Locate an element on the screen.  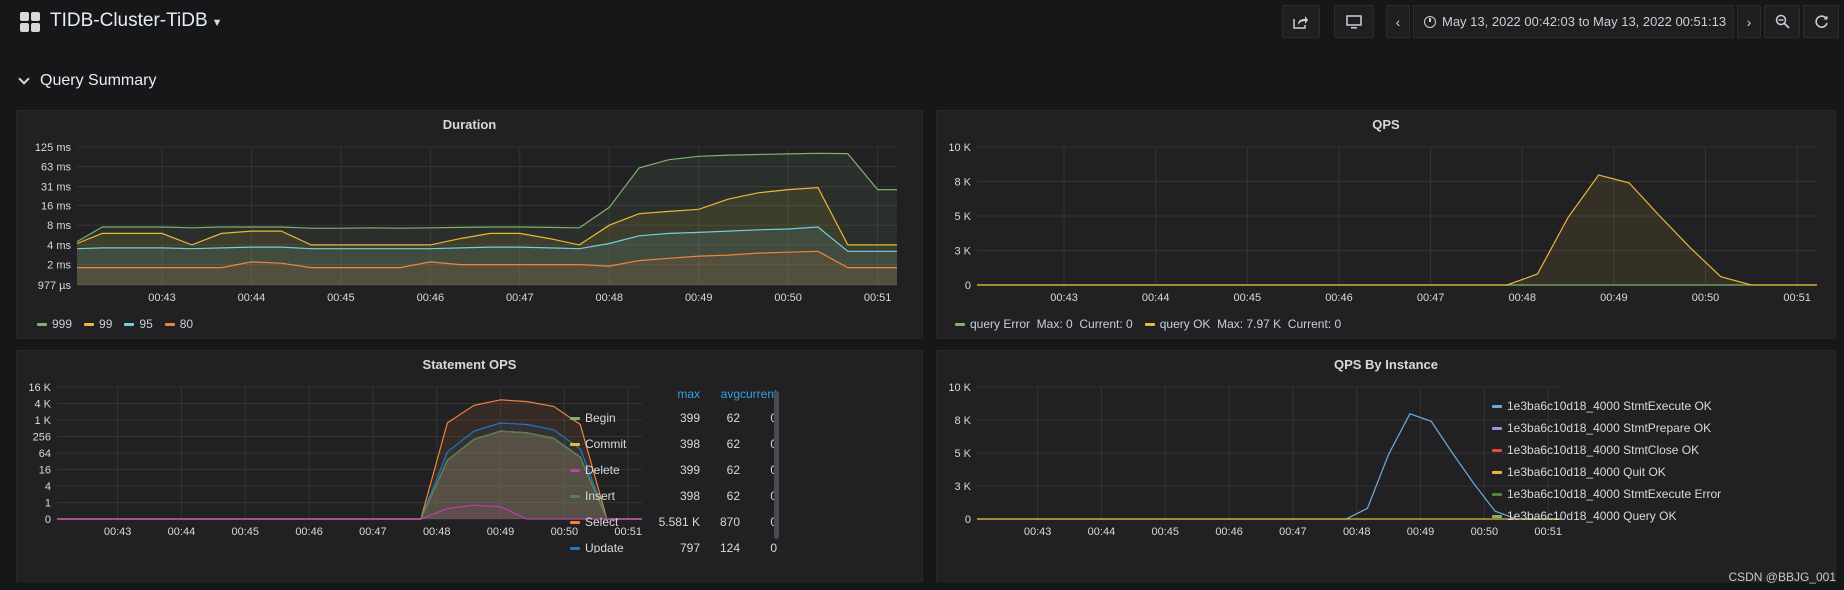
tv-mode-button is located at coordinates (1354, 21).